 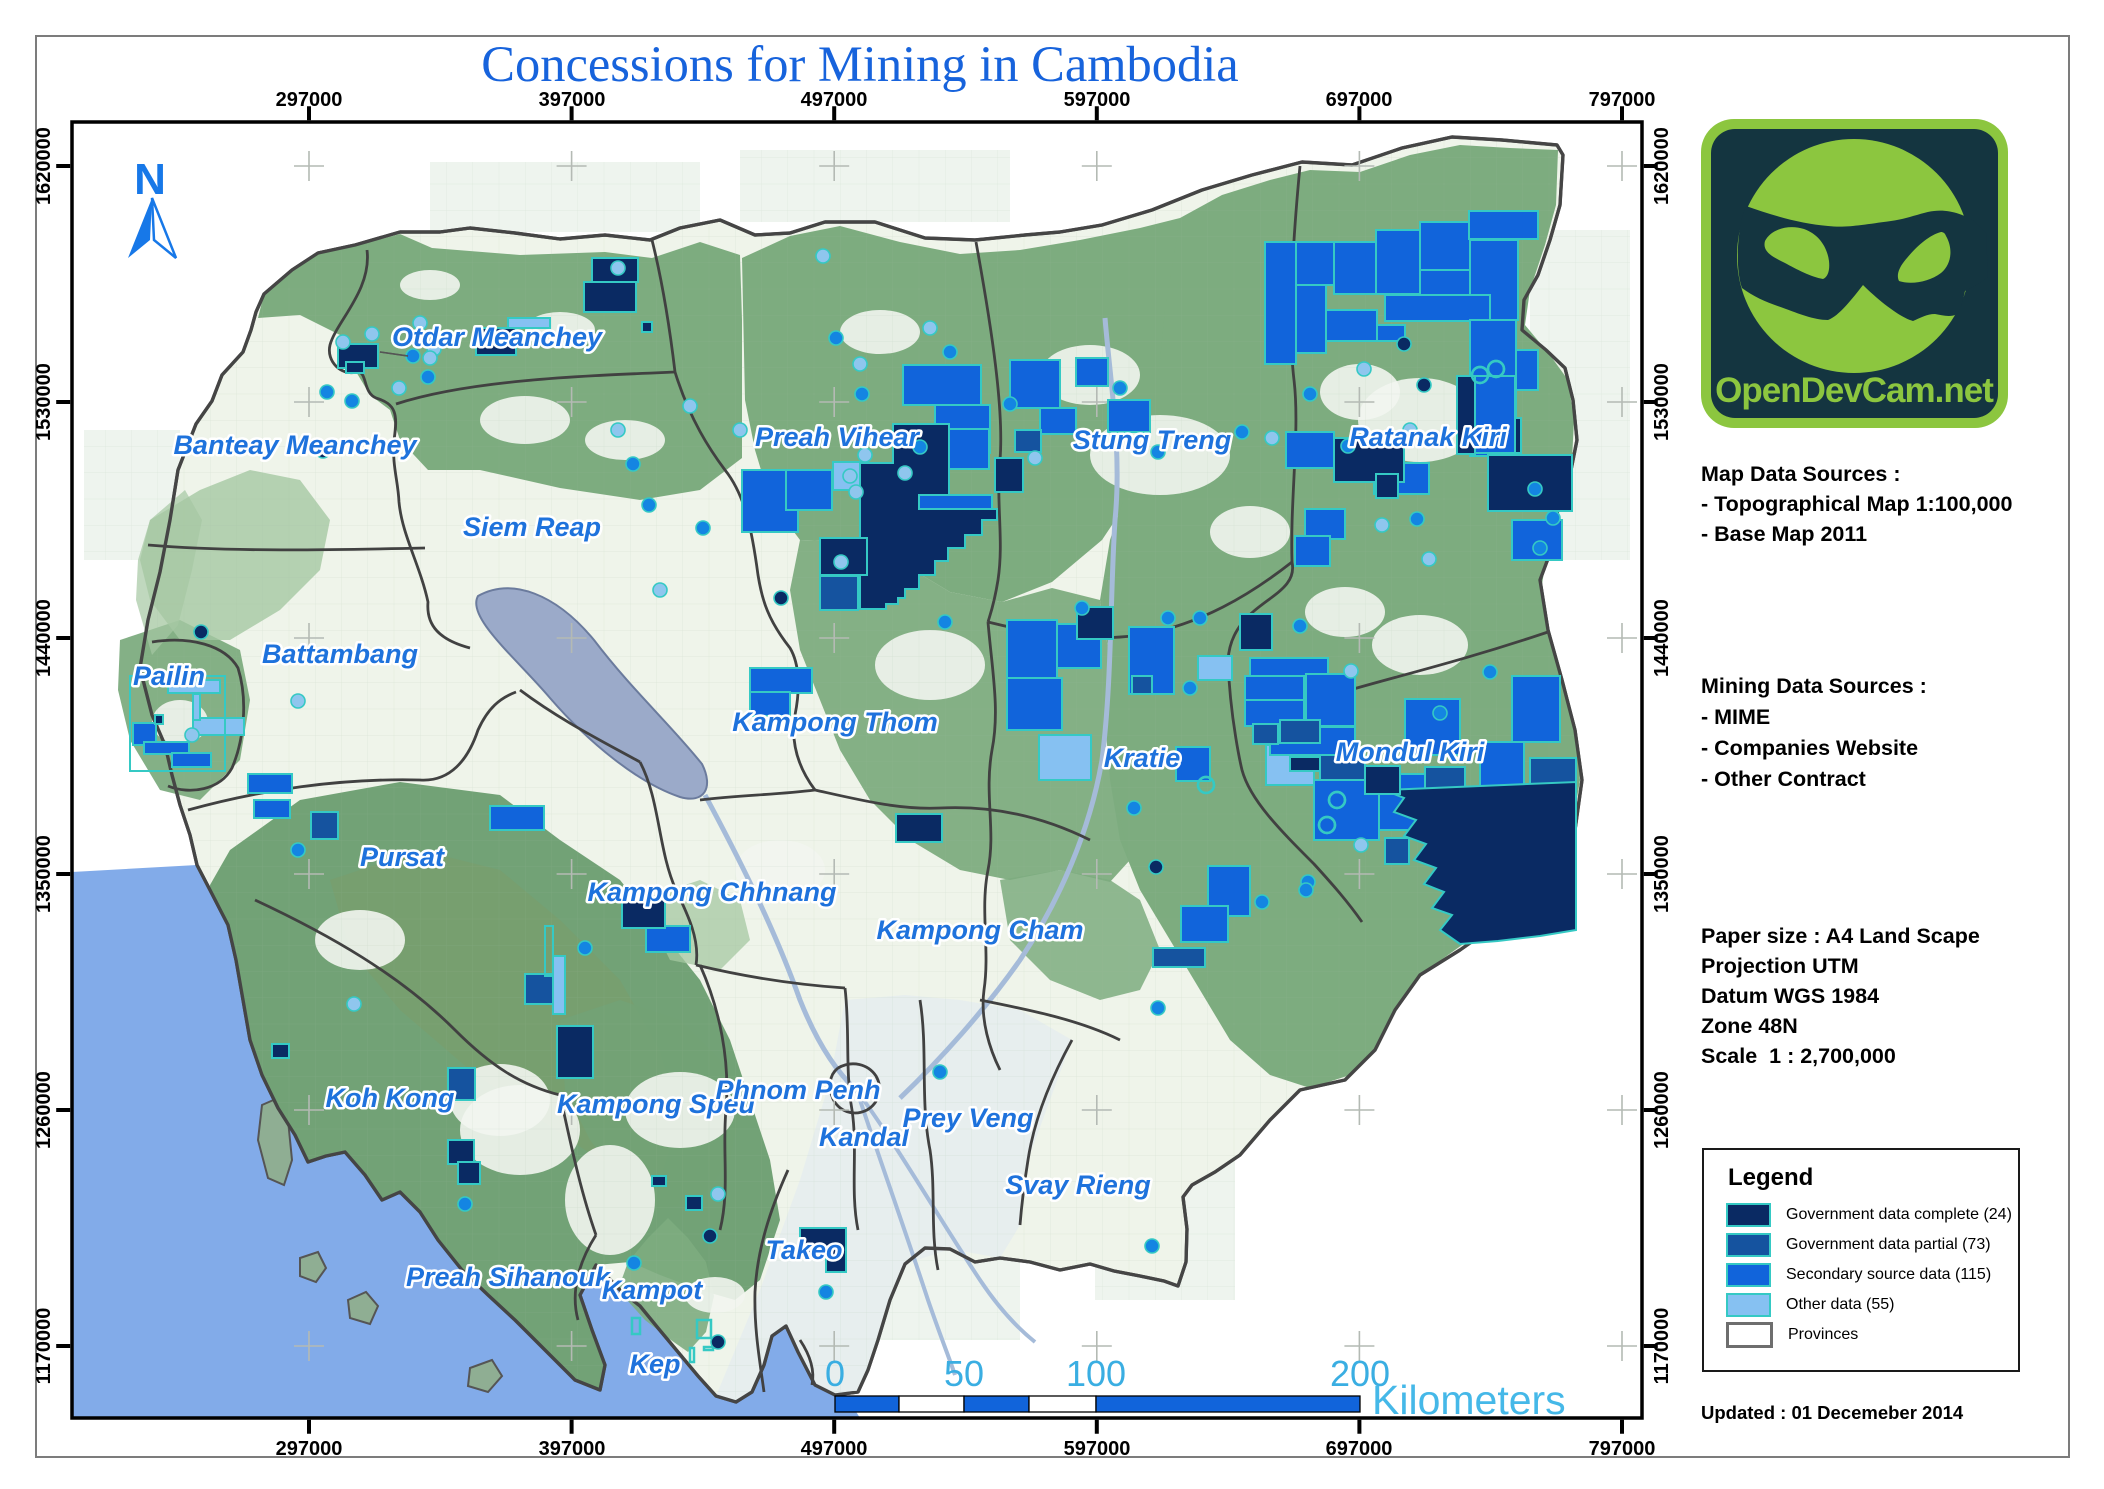 I want to click on svg-text: Kilometers, so click(x=1469, y=1400).